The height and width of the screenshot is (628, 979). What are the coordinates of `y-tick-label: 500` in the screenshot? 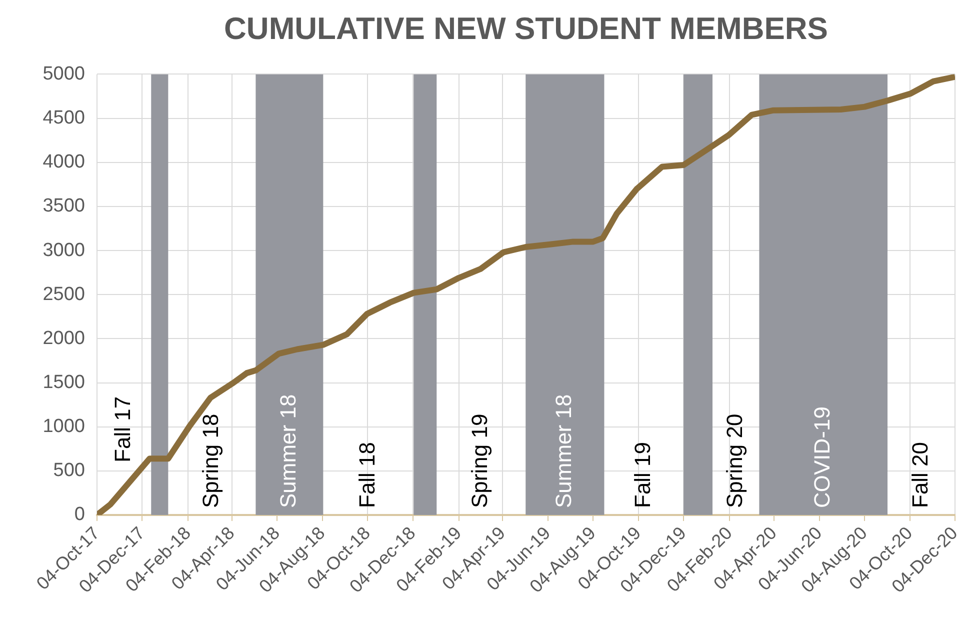 It's located at (69, 471).